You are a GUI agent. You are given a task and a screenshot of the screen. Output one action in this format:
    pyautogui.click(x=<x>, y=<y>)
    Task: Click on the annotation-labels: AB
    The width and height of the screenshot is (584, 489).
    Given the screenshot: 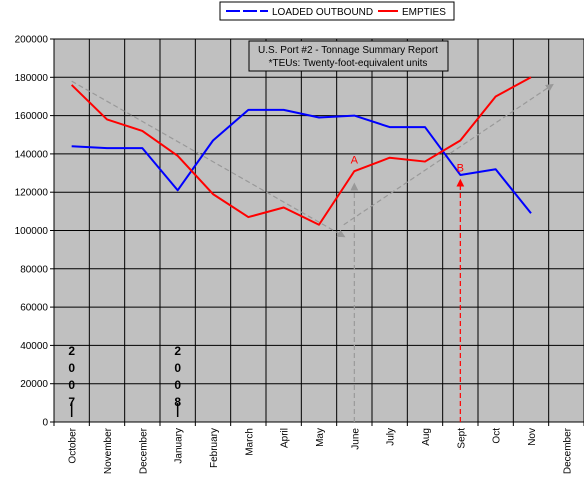 What is the action you would take?
    pyautogui.click(x=407, y=165)
    